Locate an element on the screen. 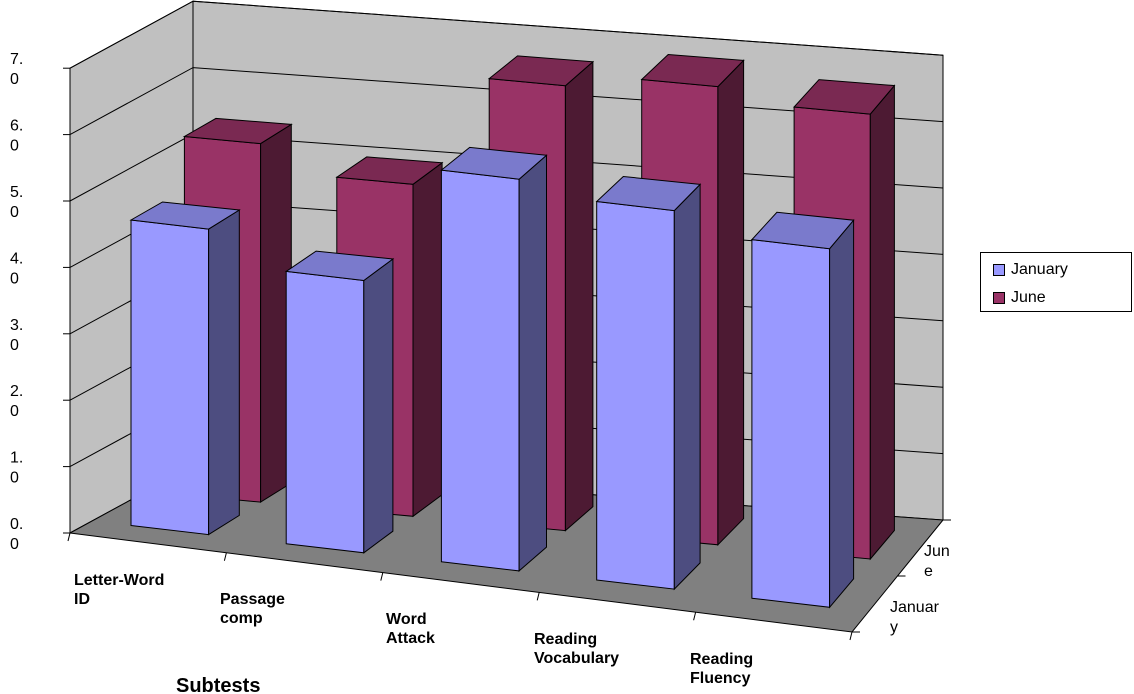  x-category-label: Reading Fluency is located at coordinates (721, 669).